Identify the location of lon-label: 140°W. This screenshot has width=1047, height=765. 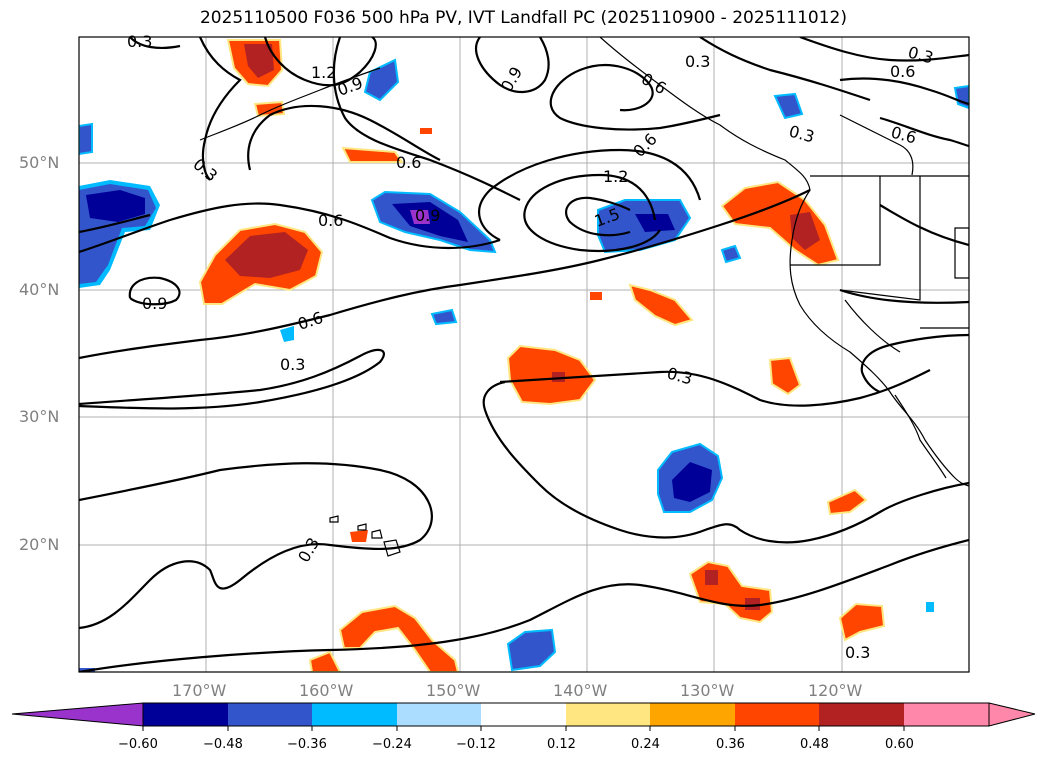
(580, 690).